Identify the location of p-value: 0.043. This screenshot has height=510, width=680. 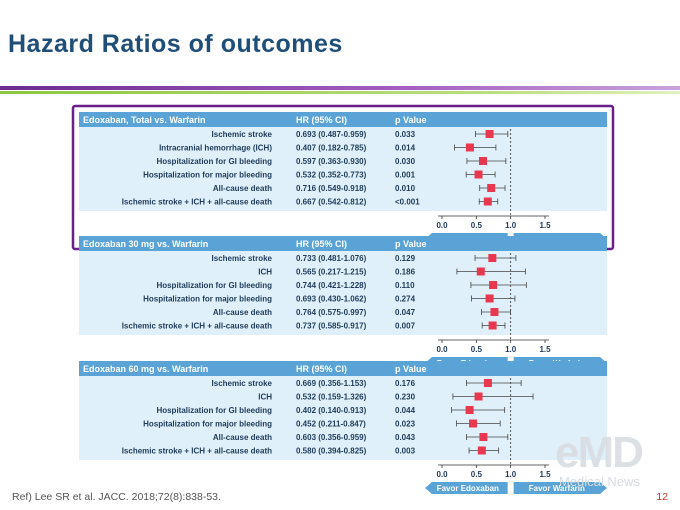
(405, 437).